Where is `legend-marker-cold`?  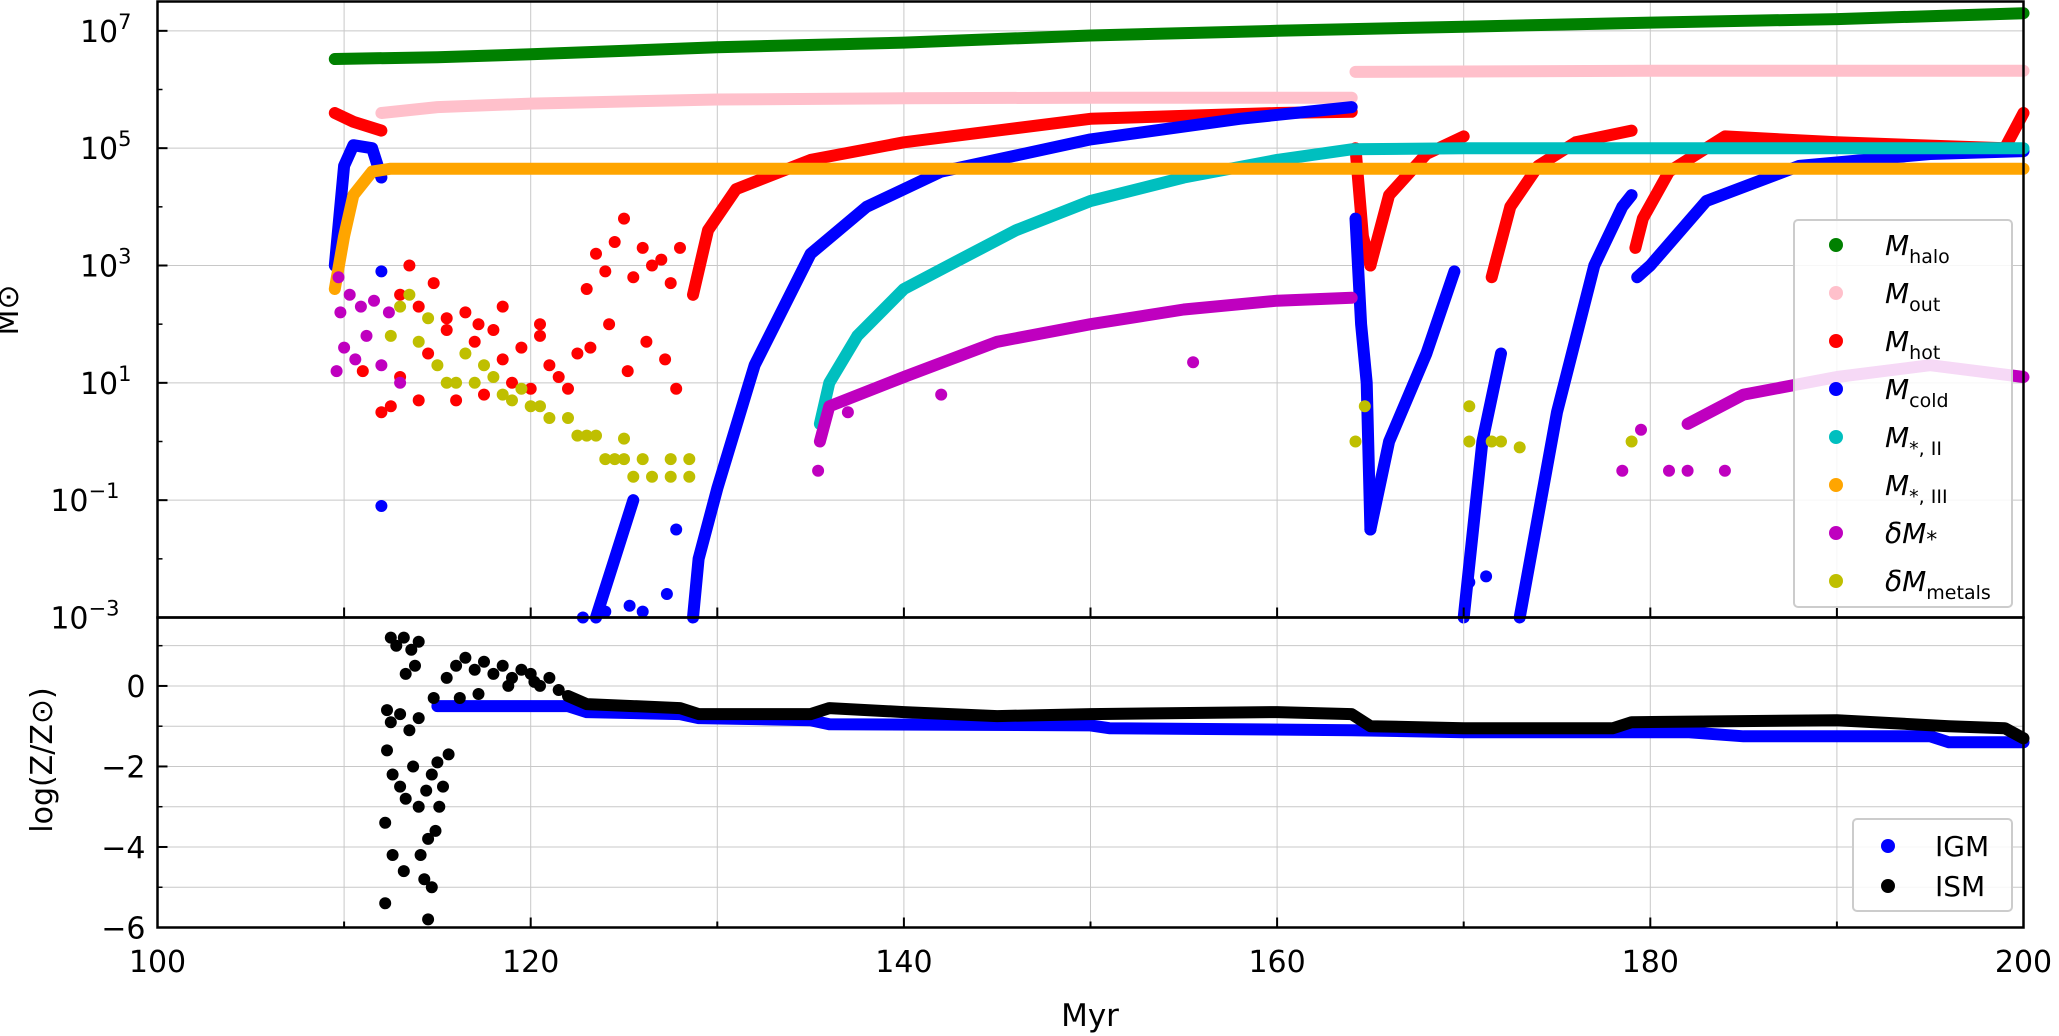 legend-marker-cold is located at coordinates (1836, 389).